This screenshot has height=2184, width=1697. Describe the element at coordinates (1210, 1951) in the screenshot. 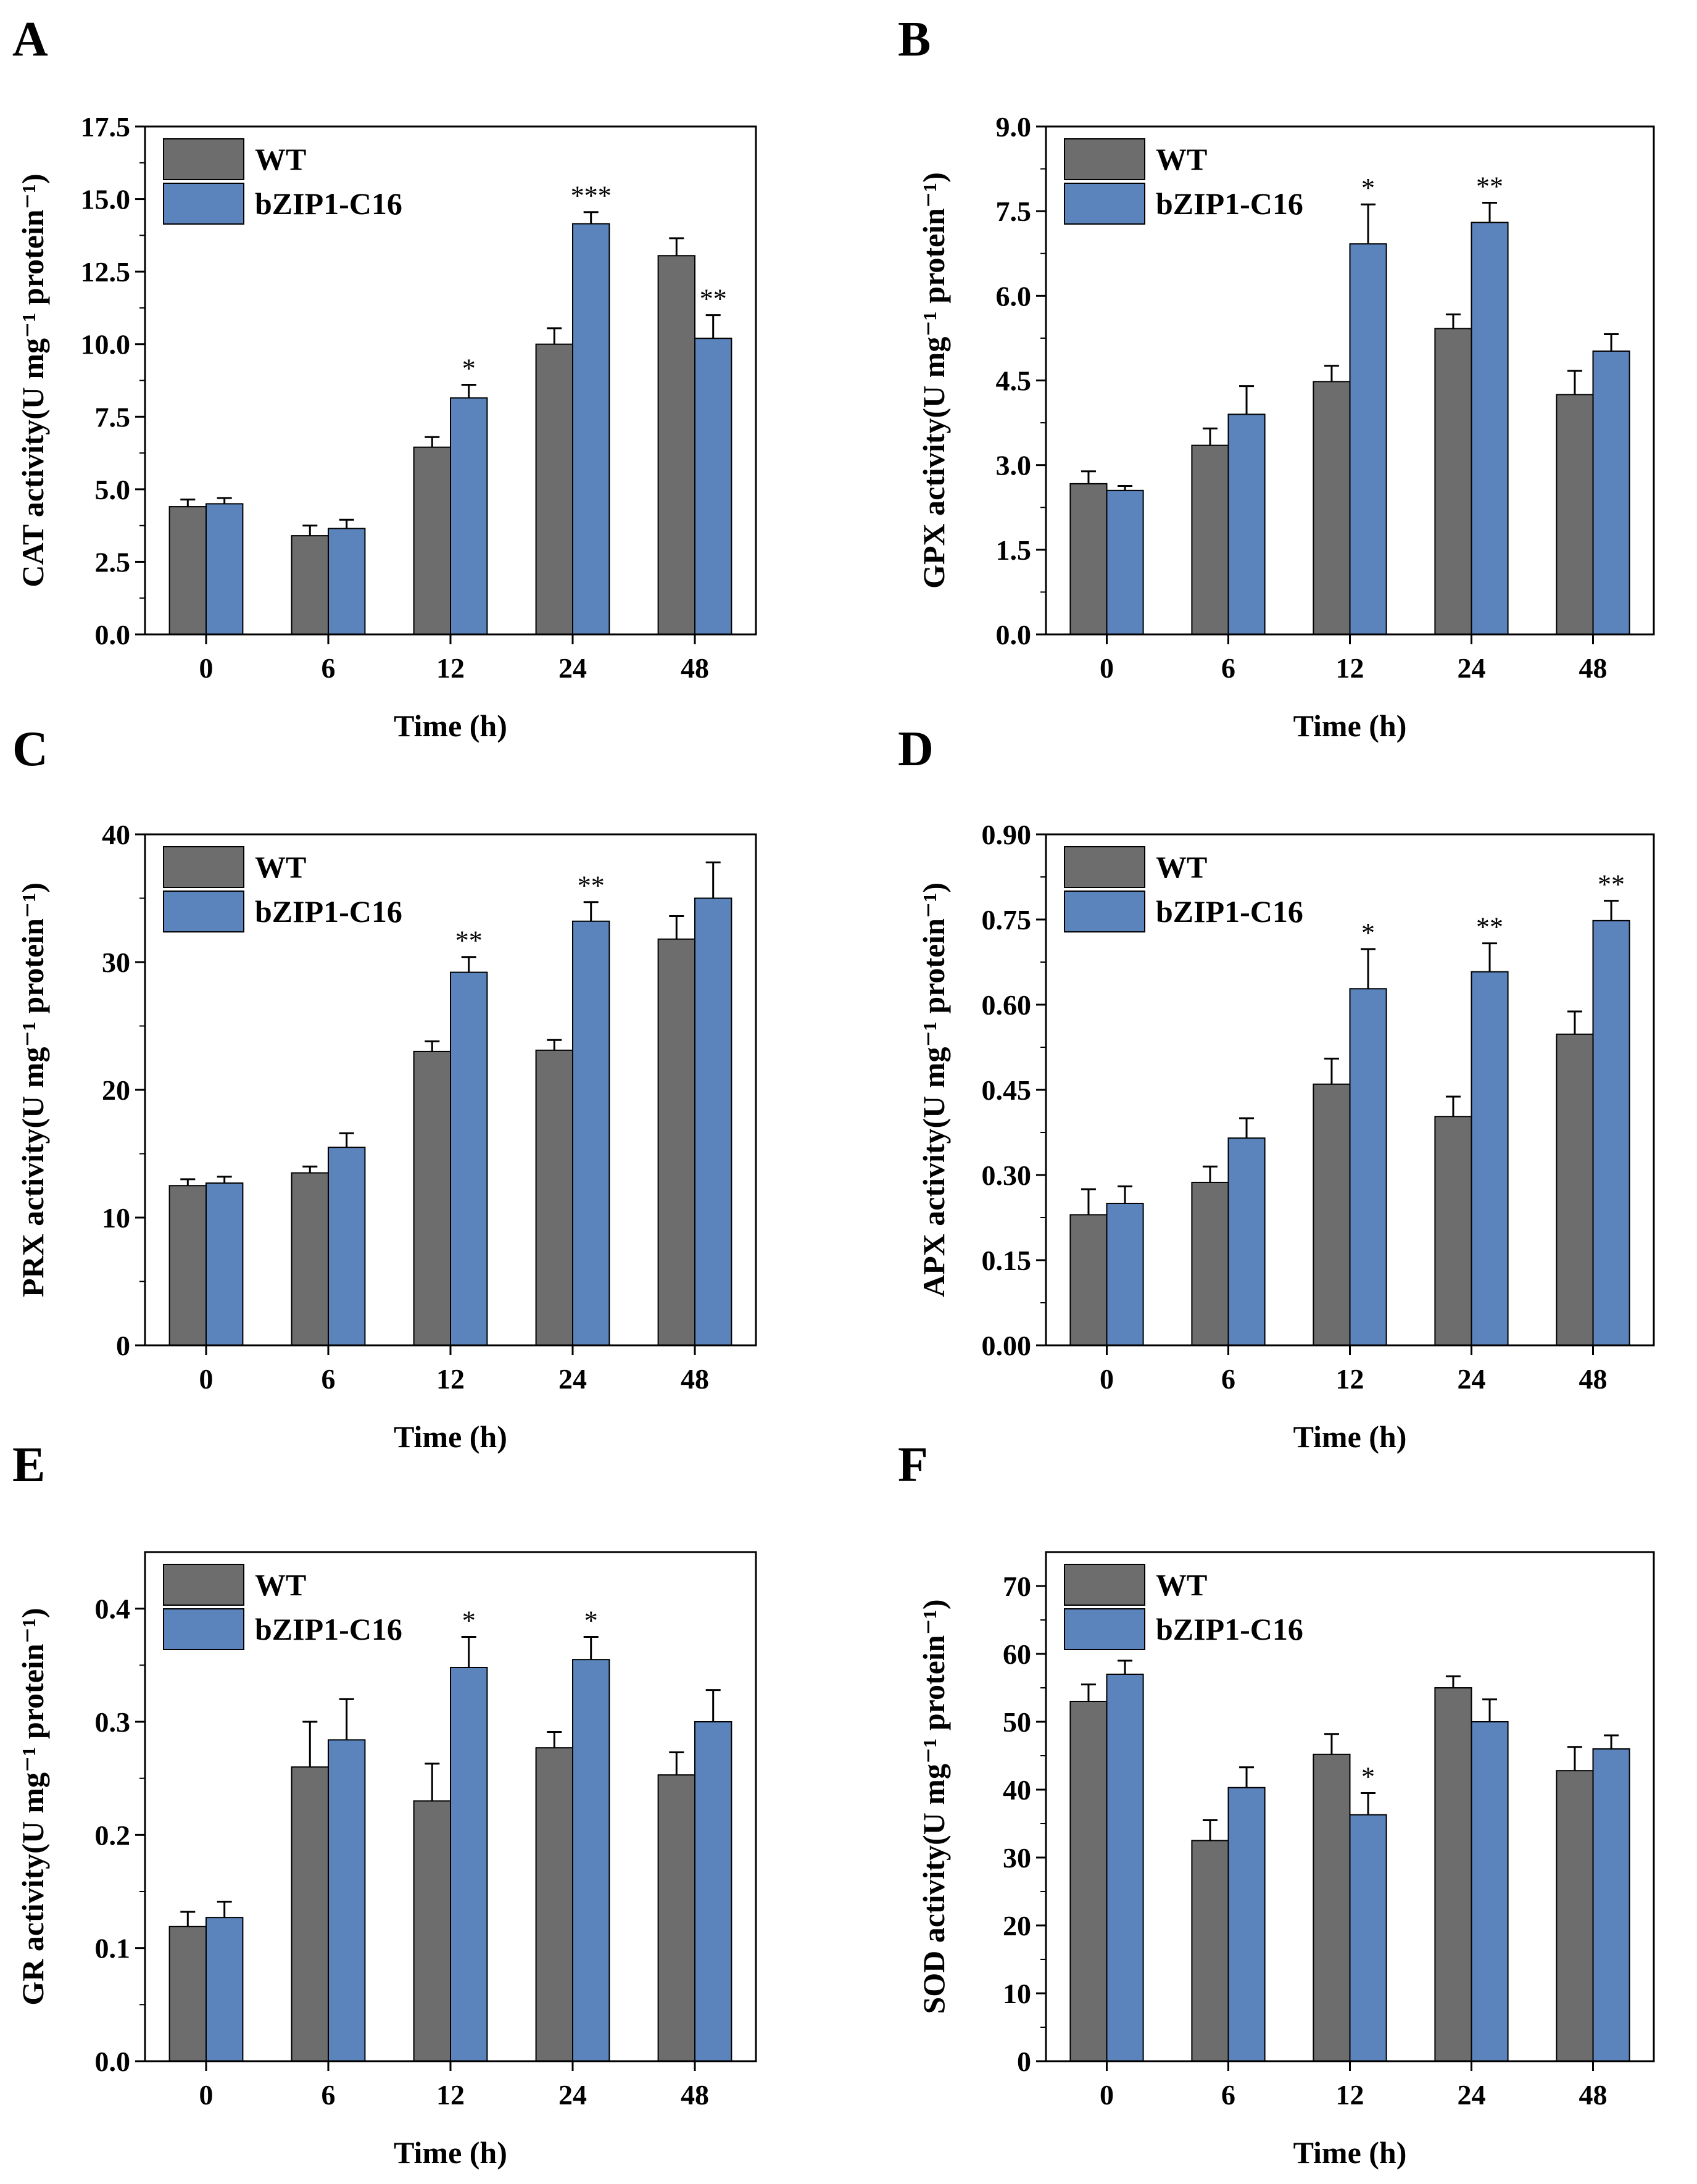

I see `bar-wt-6h` at that location.